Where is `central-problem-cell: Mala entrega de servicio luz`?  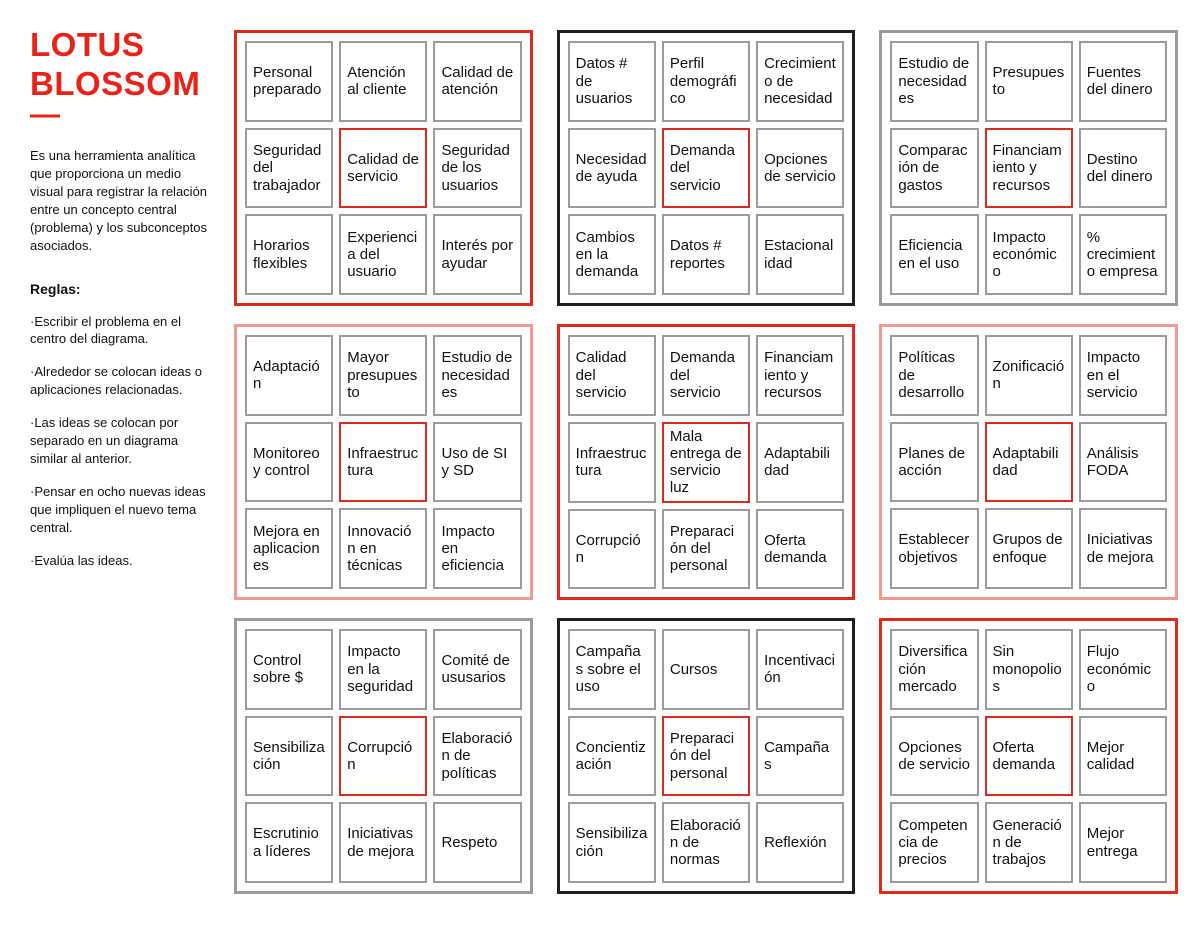
central-problem-cell: Mala entrega de servicio luz is located at coordinates (706, 462).